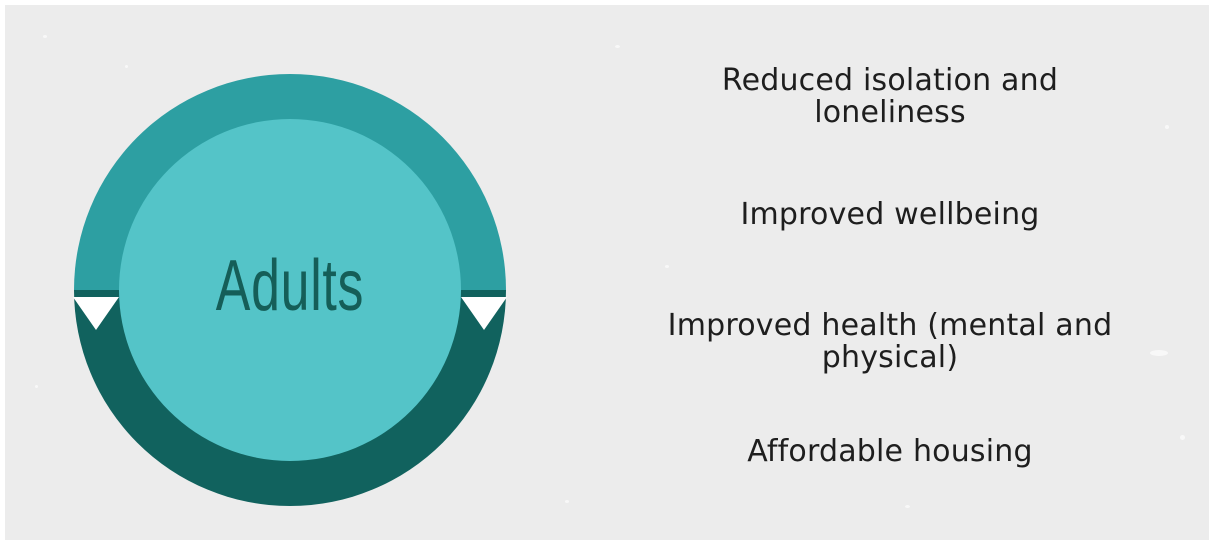 Image resolution: width=1209 pixels, height=545 pixels. I want to click on outcome-item: Improved health (mental and physical), so click(890, 342).